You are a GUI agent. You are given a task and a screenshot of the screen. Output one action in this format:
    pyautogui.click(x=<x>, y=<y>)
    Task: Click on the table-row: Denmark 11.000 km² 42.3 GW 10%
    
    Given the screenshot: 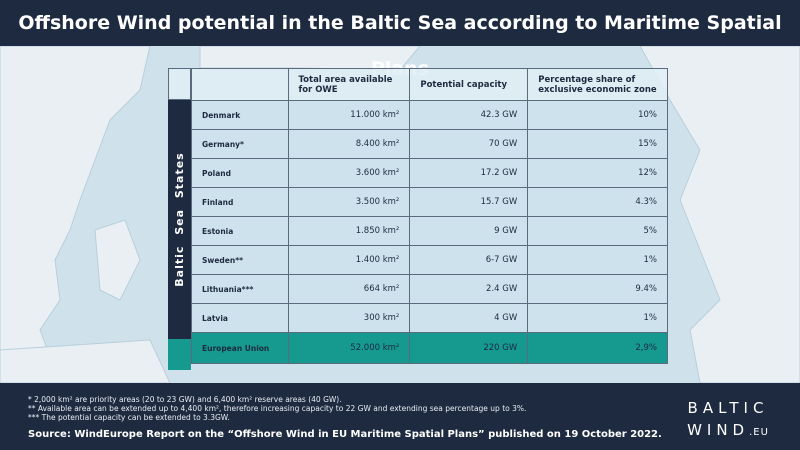 What is the action you would take?
    pyautogui.click(x=429, y=115)
    